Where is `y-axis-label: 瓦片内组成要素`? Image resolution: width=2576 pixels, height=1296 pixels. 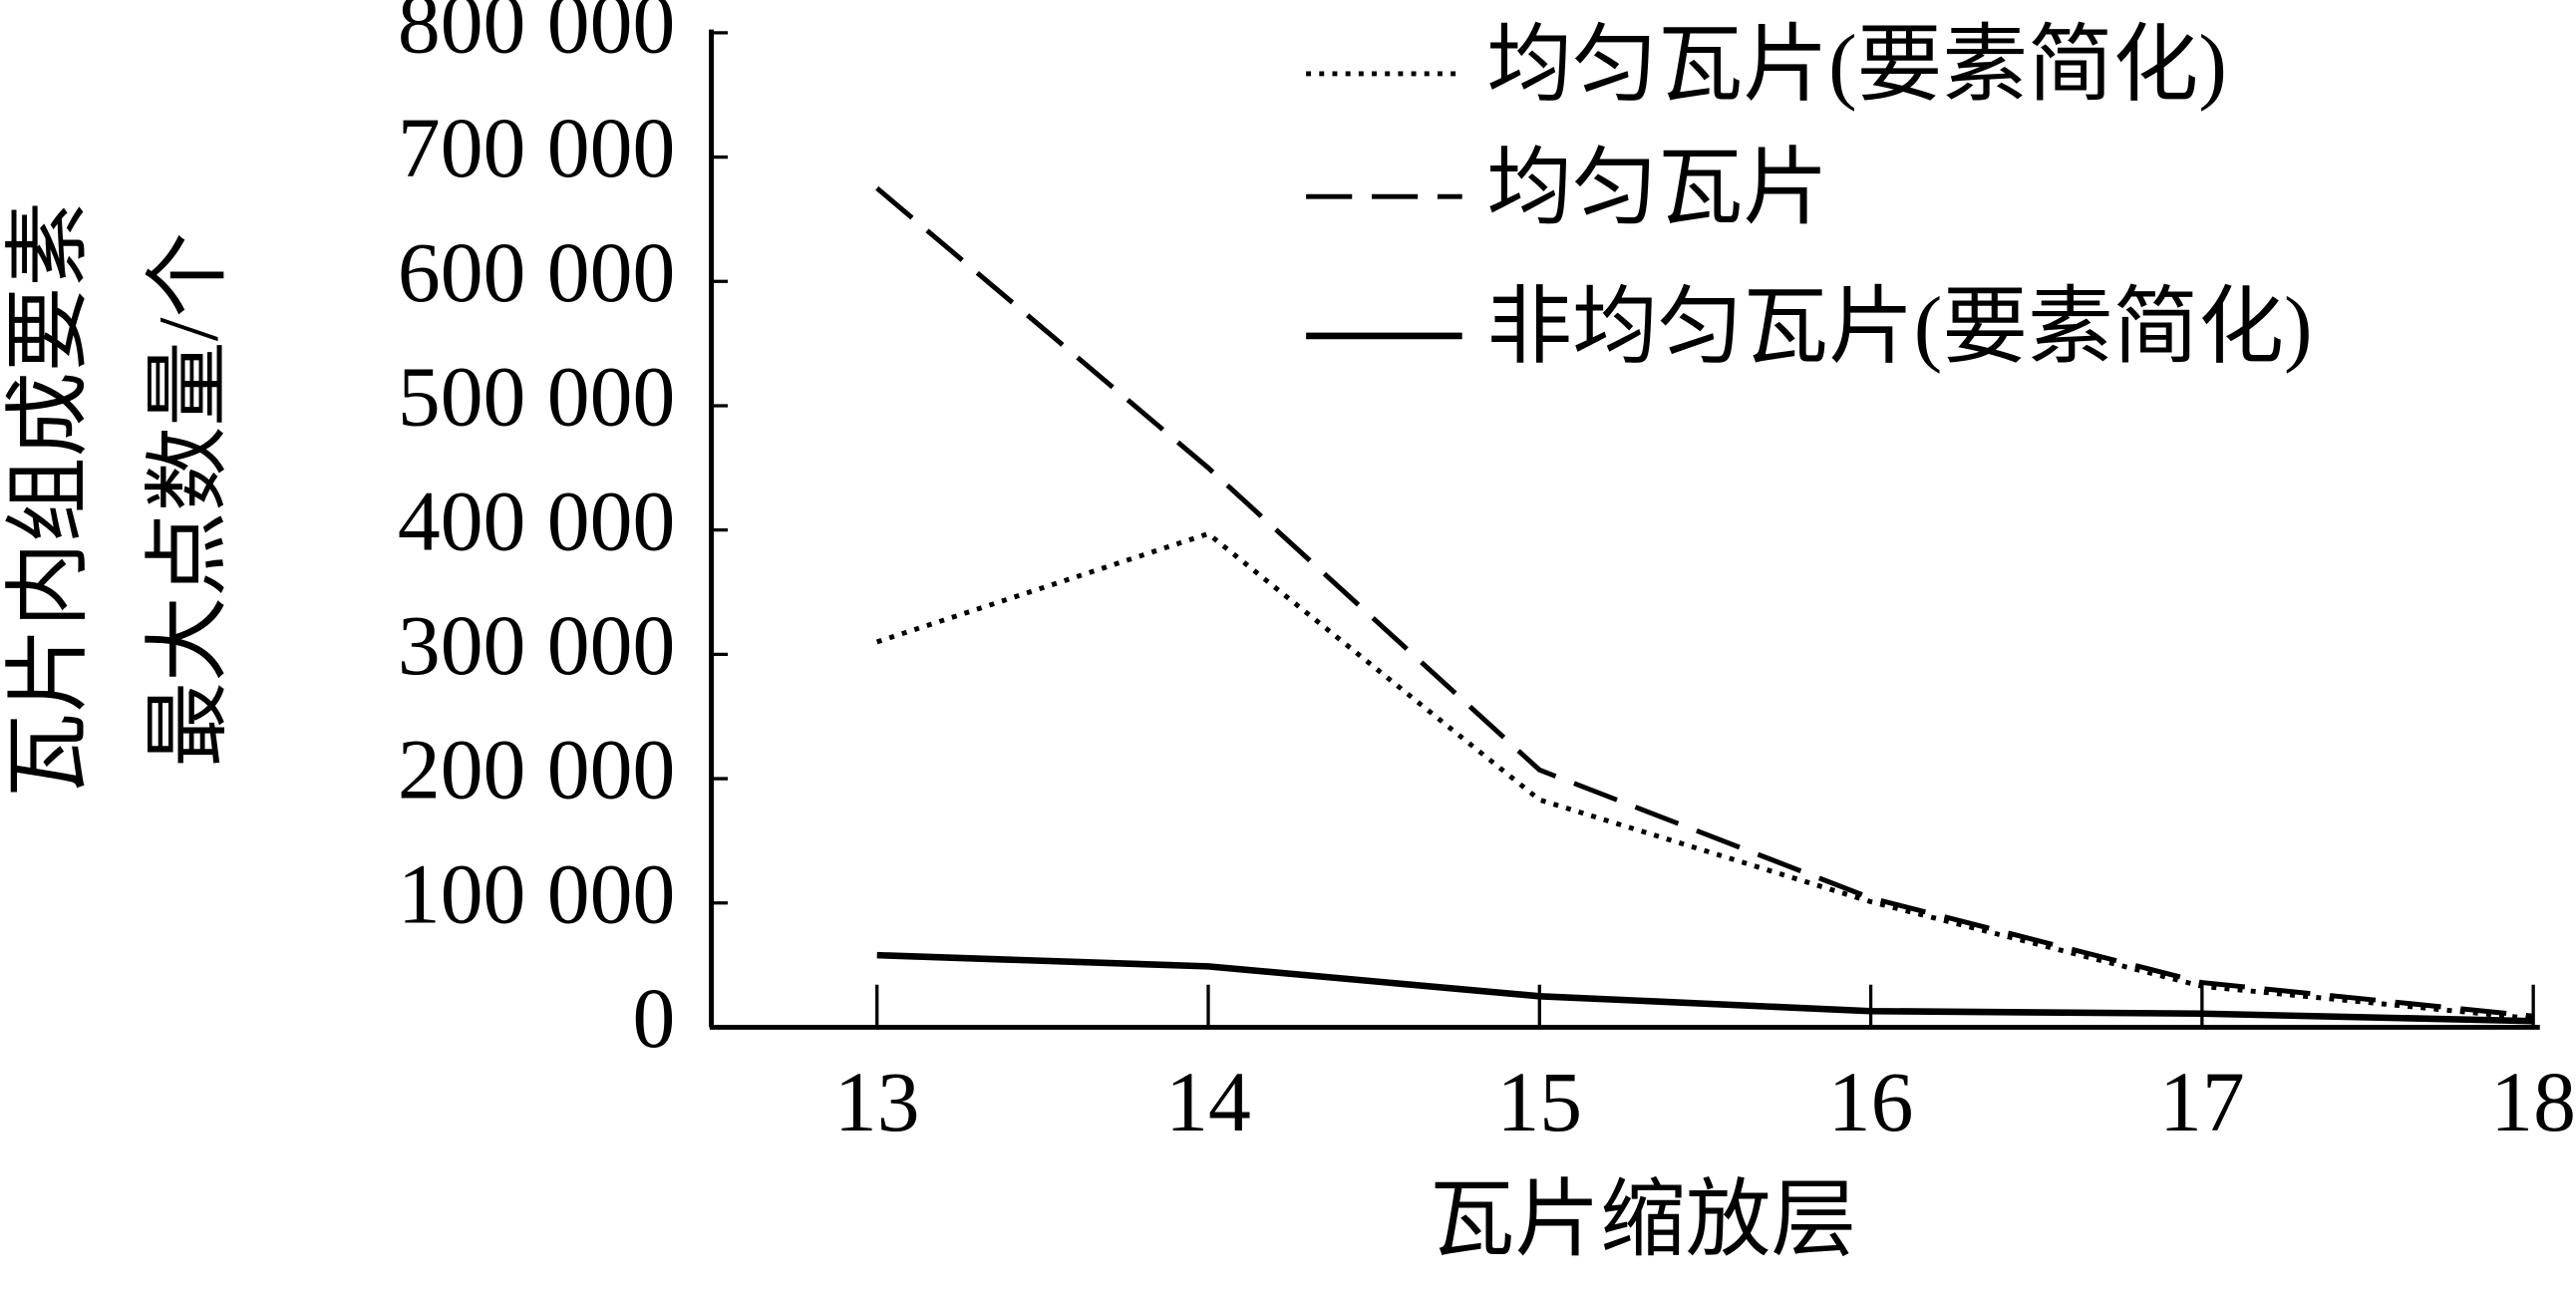 y-axis-label: 瓦片内组成要素 is located at coordinates (48, 499).